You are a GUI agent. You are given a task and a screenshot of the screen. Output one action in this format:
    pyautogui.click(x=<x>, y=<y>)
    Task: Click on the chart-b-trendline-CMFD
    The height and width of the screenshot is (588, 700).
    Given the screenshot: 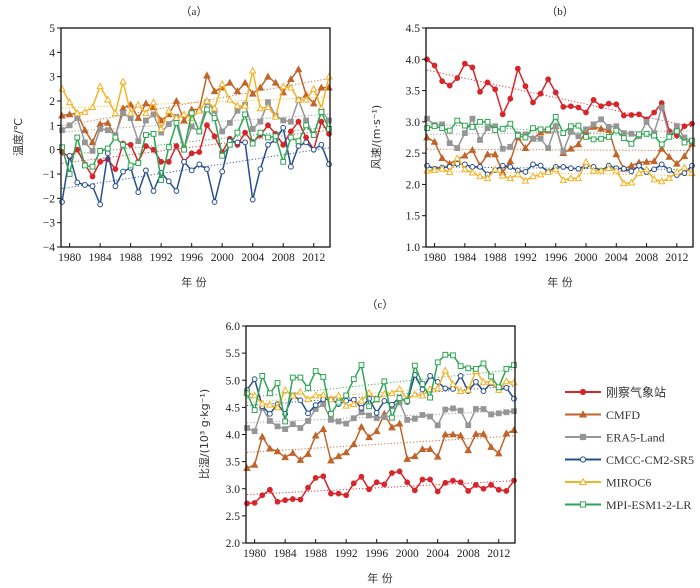 What is the action you would take?
    pyautogui.click(x=559, y=150)
    